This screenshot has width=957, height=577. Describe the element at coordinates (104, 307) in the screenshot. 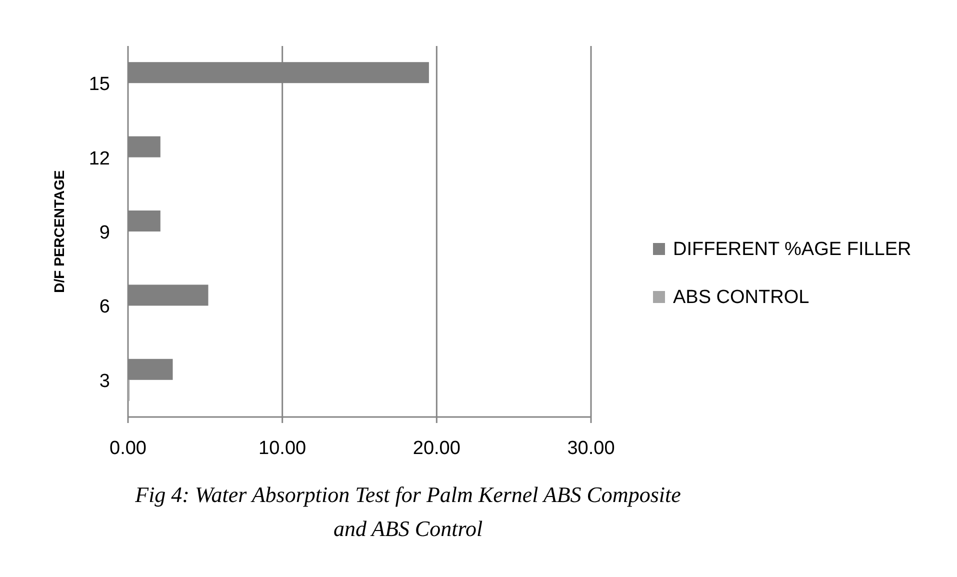

I see `y-tick-label: 6` at that location.